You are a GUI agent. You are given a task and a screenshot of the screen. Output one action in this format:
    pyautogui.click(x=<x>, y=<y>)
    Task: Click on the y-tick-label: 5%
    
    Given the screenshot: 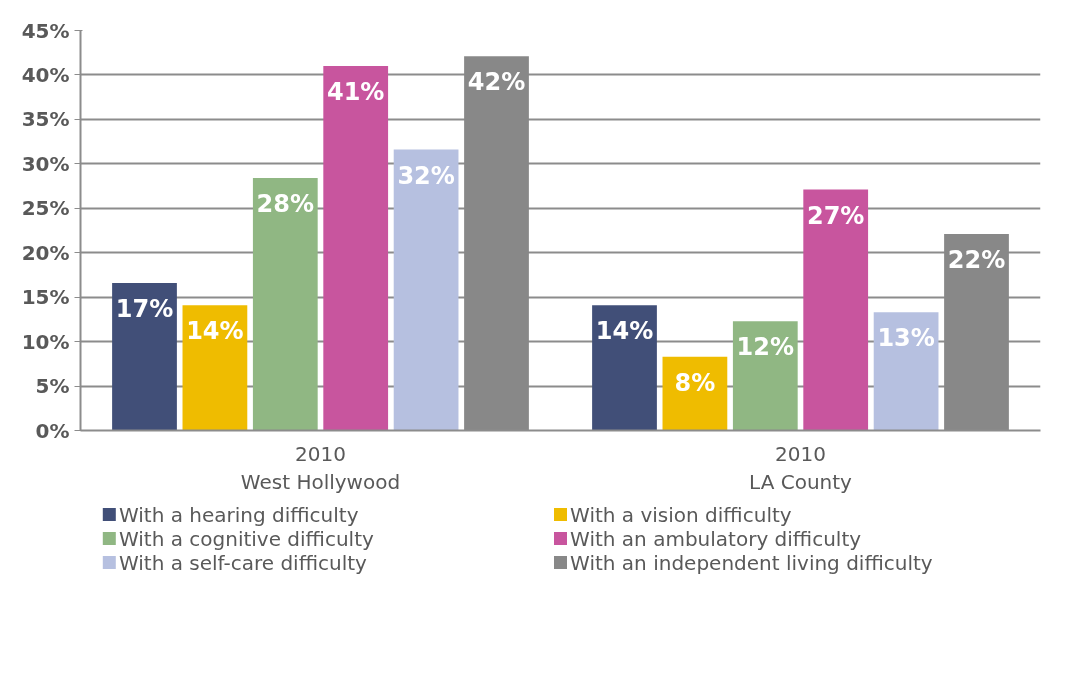 What is the action you would take?
    pyautogui.click(x=52, y=386)
    